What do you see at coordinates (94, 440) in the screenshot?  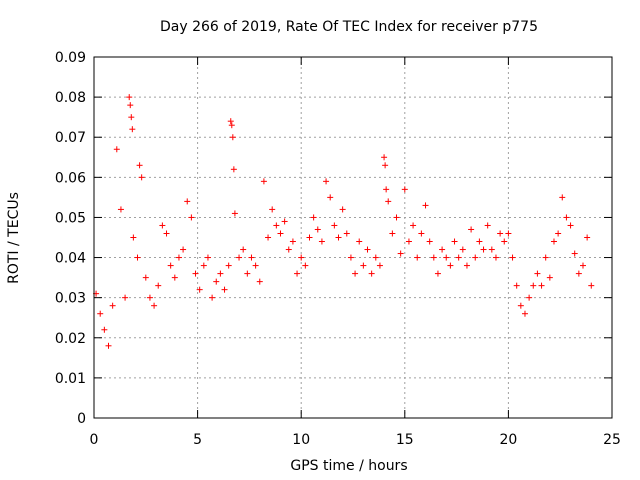 I see `x-tick-label: 0` at bounding box center [94, 440].